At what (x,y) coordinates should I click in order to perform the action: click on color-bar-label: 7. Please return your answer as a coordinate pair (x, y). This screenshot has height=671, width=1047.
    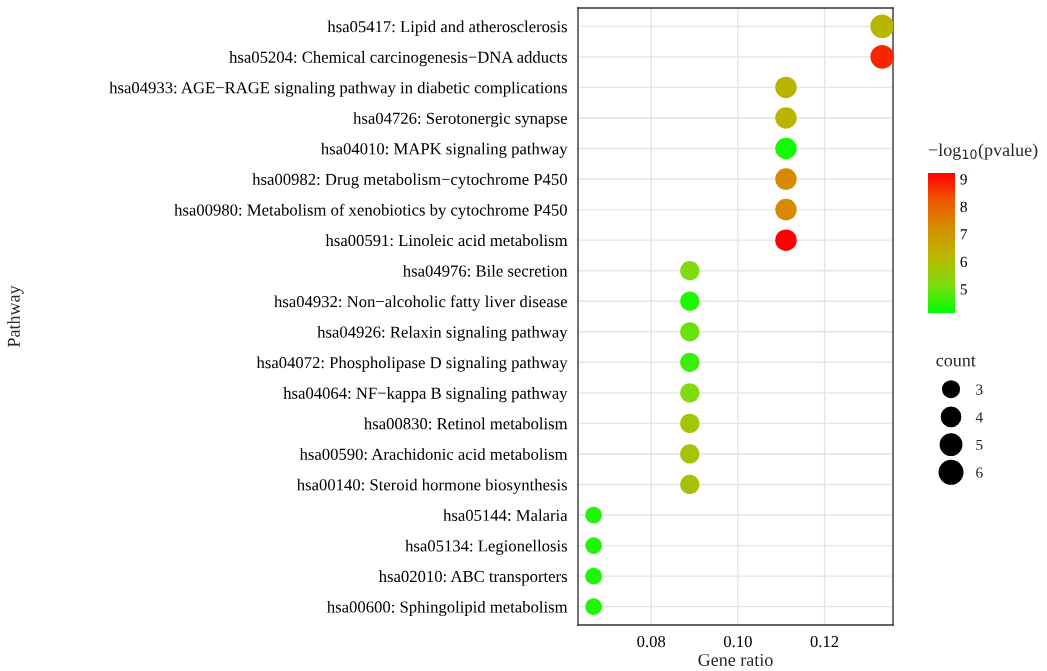
    Looking at the image, I should click on (964, 234).